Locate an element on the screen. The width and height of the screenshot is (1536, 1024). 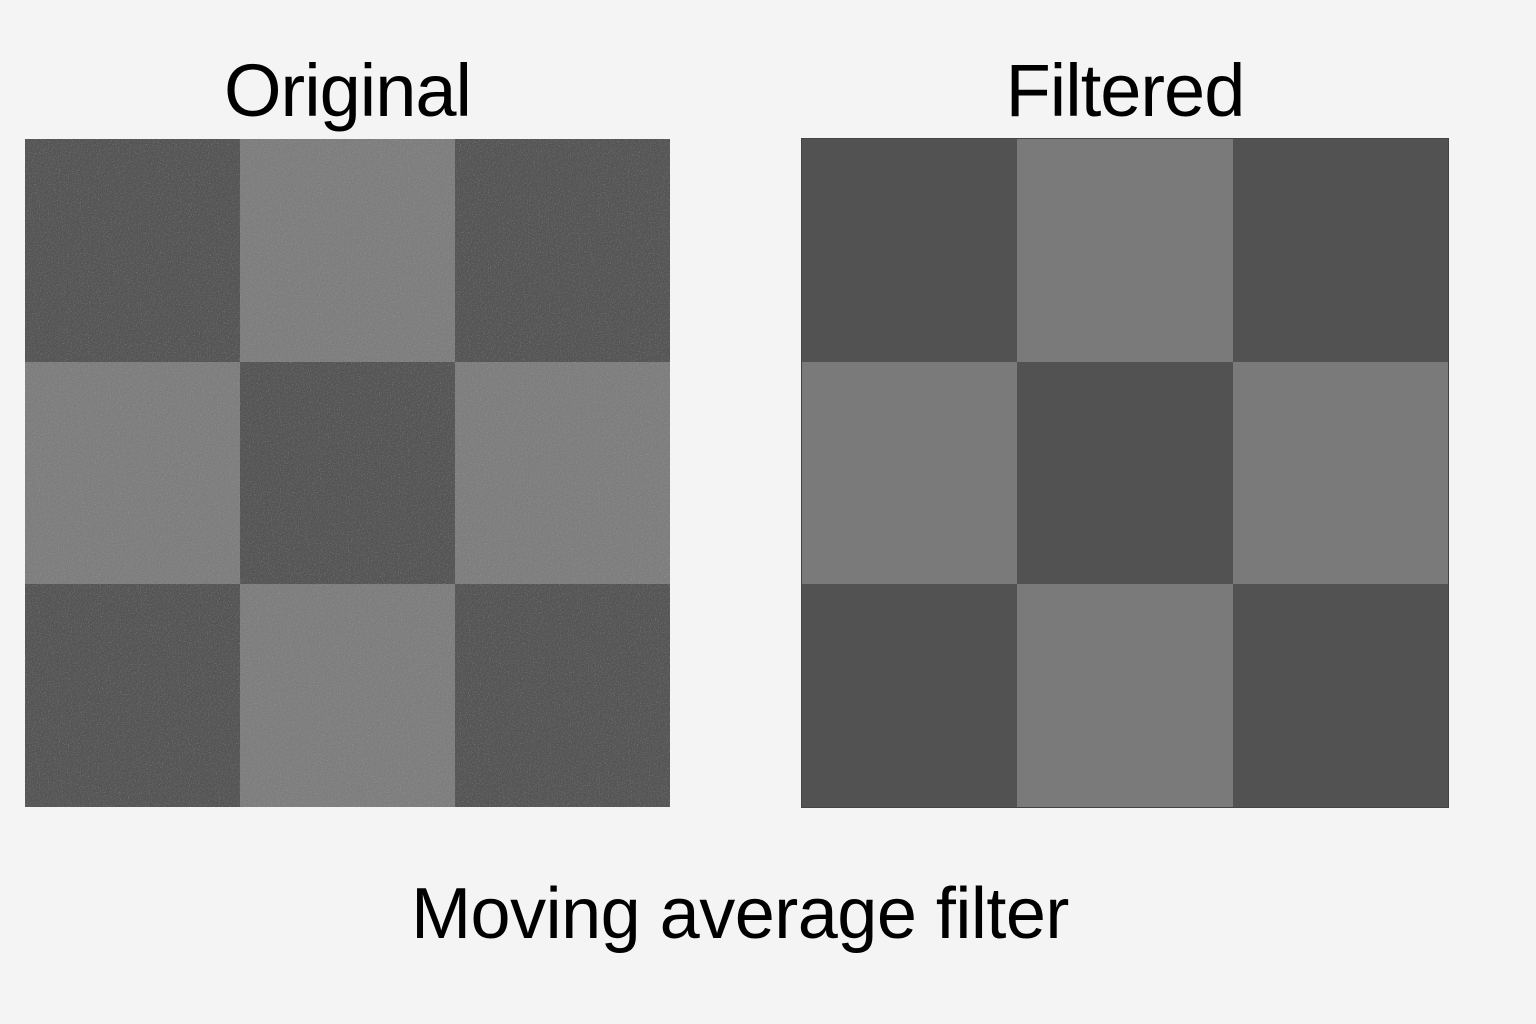
filtered-title: Filtered is located at coordinates (1125, 90).